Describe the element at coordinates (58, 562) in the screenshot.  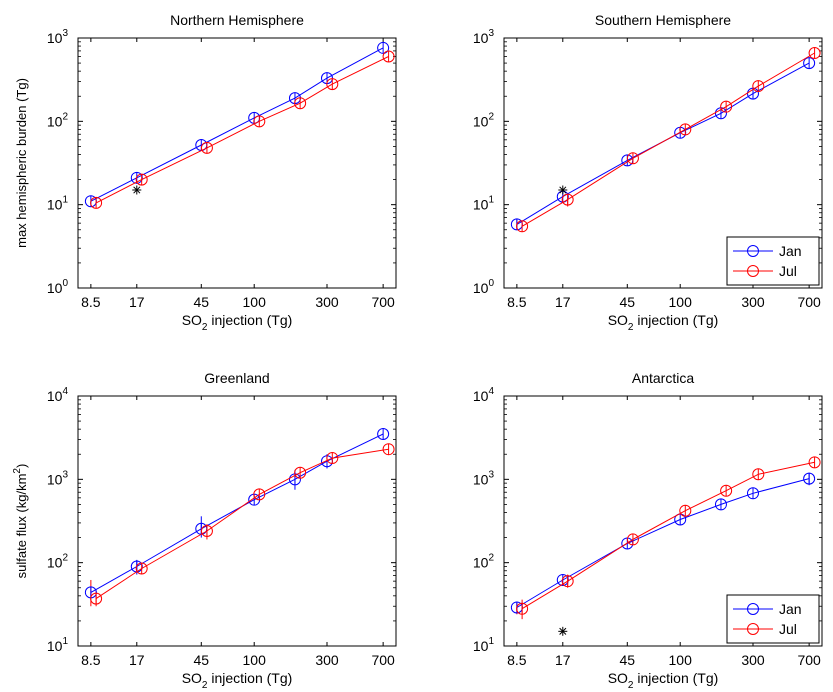
I see `greenland-ytick-label: 10²` at that location.